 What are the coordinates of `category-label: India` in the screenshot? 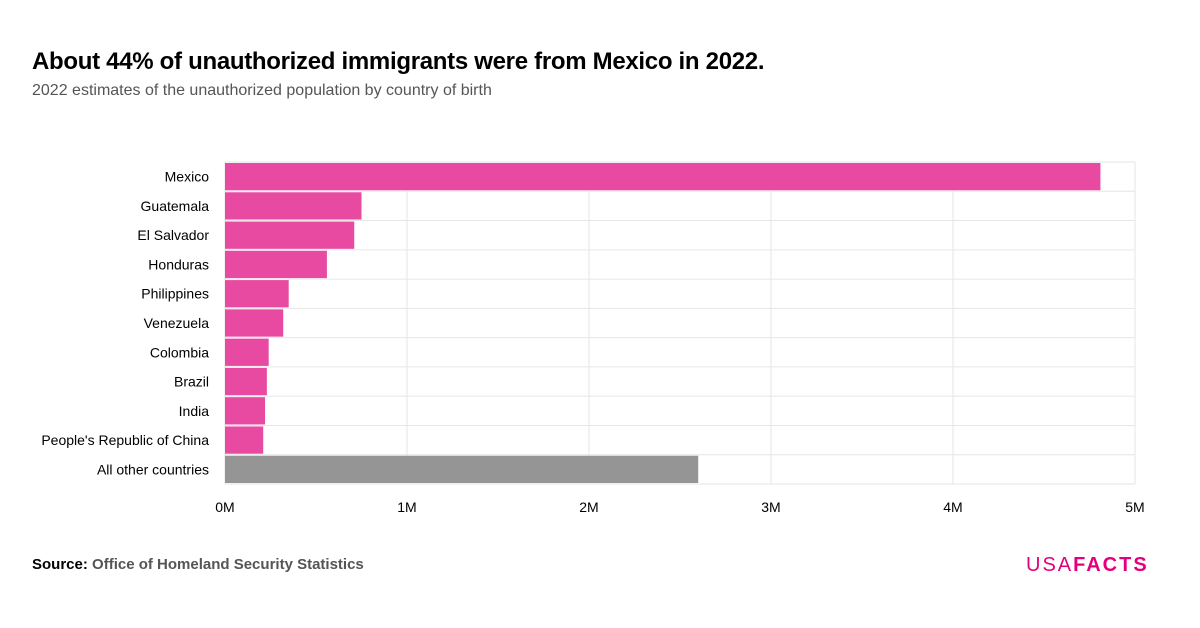 It's located at (194, 411).